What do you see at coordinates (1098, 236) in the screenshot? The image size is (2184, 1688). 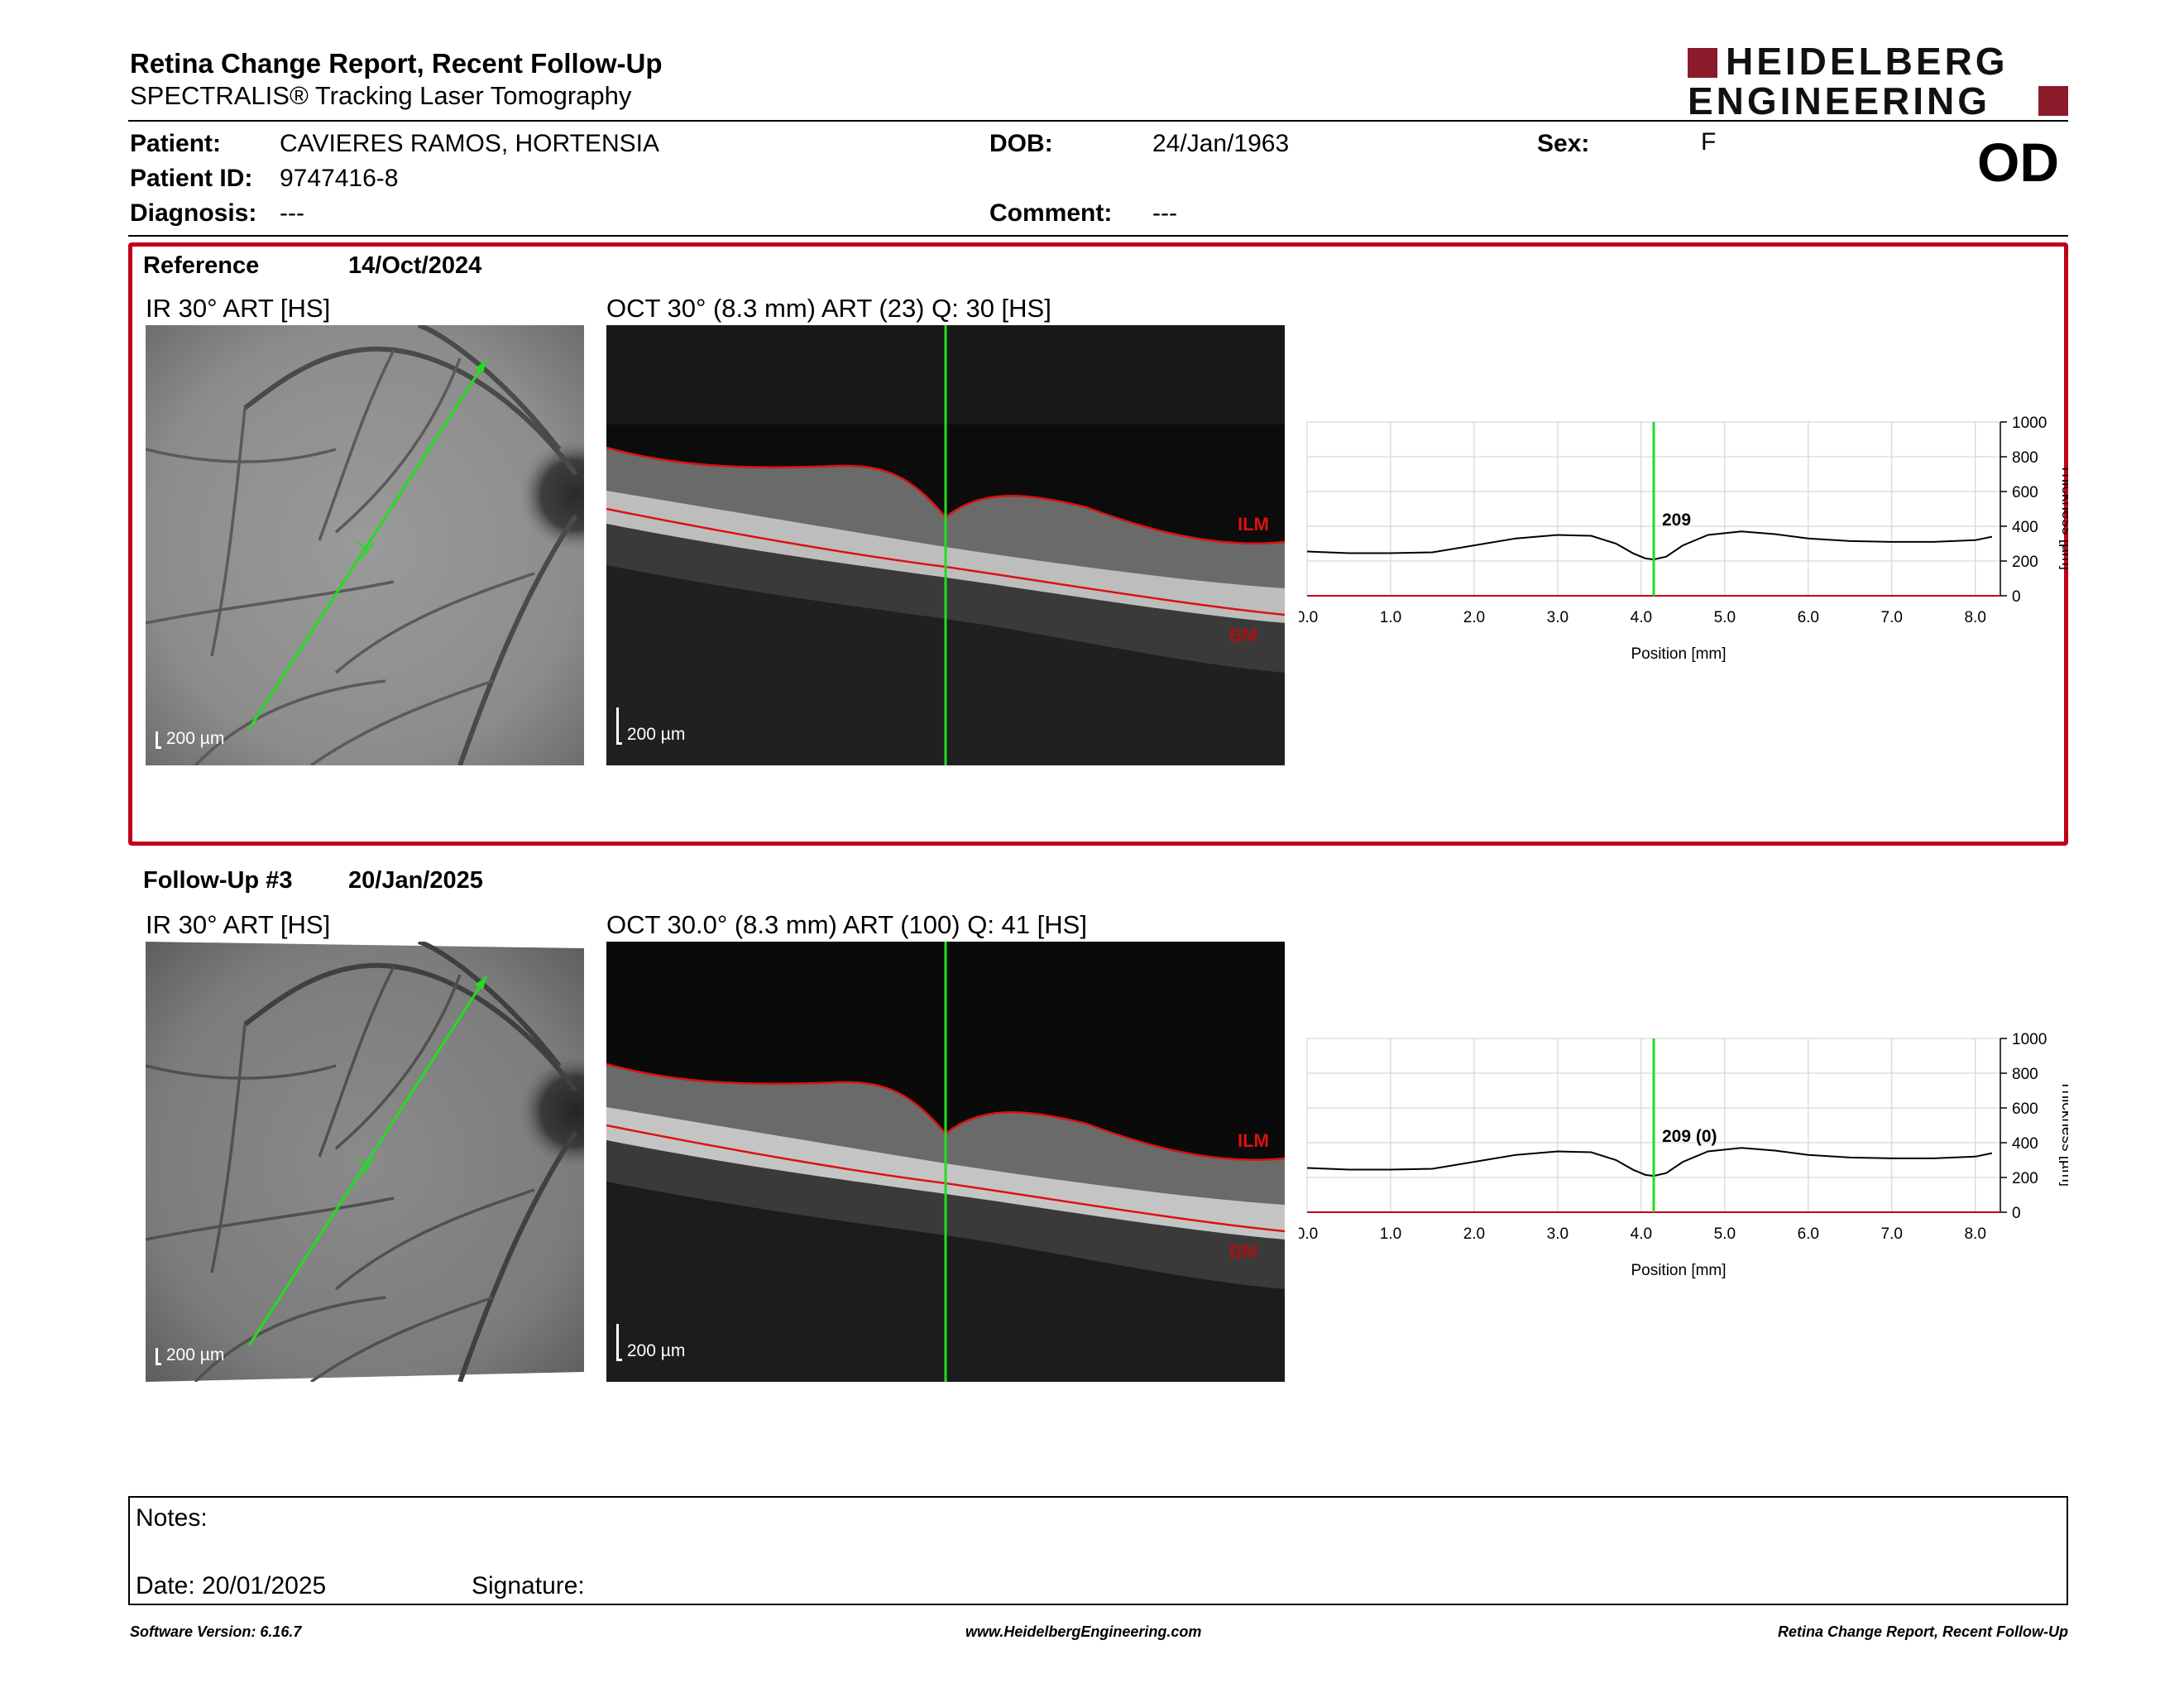 I see `patient-divider` at bounding box center [1098, 236].